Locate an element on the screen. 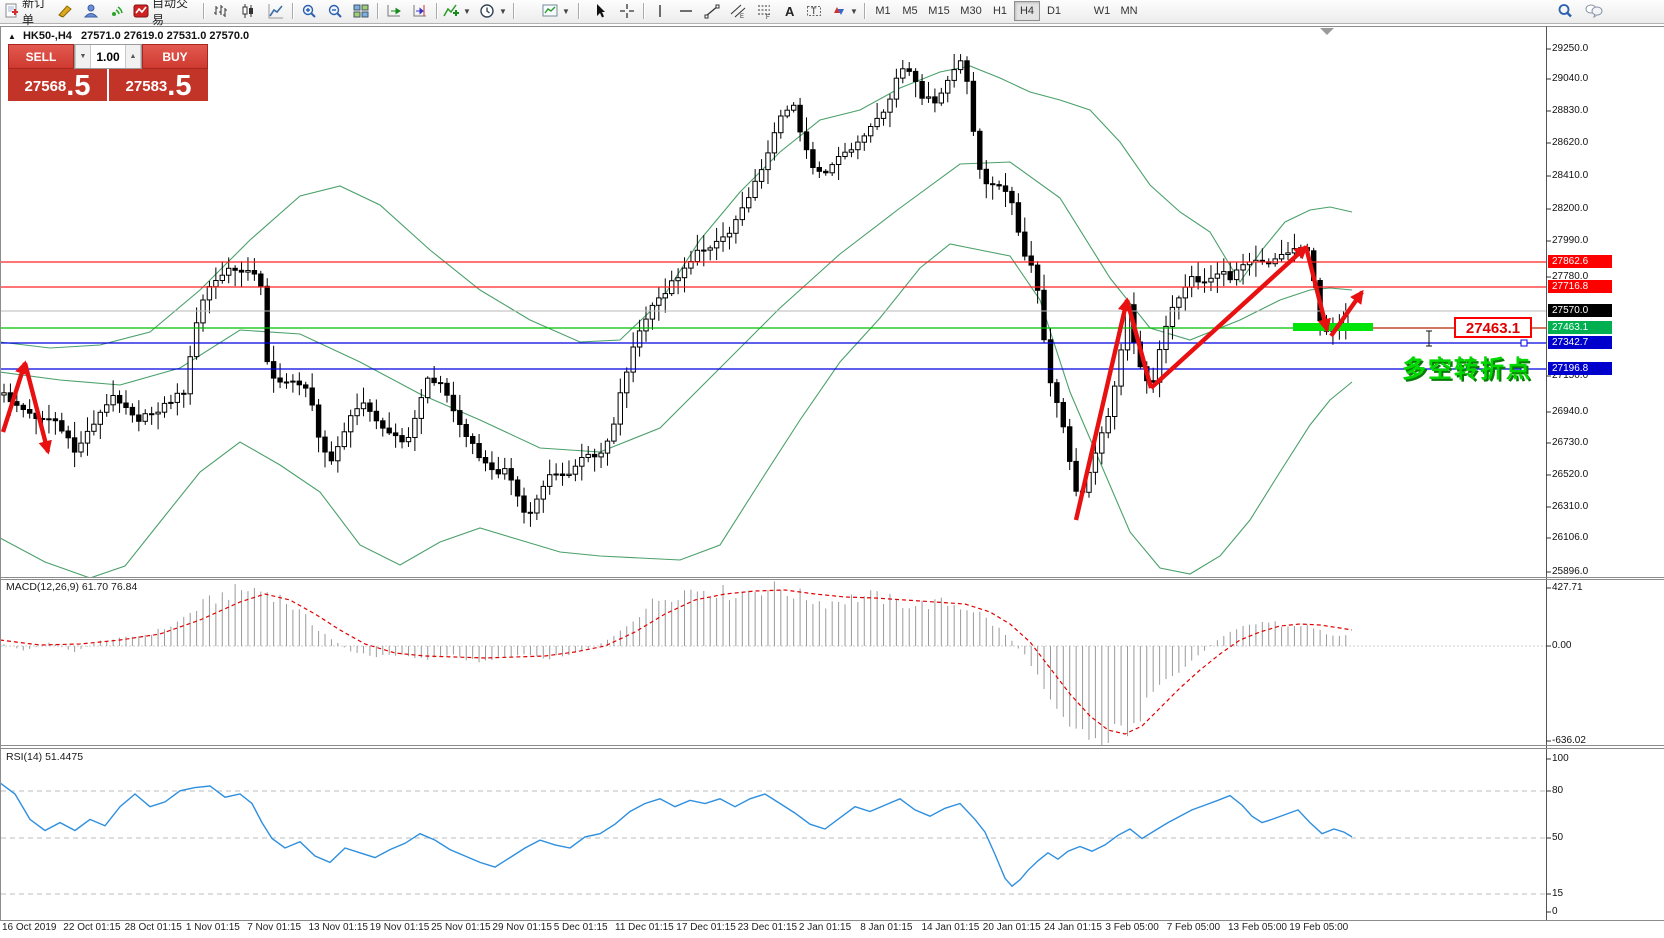 This screenshot has height=938, width=1664. candle-chart-button is located at coordinates (248, 11).